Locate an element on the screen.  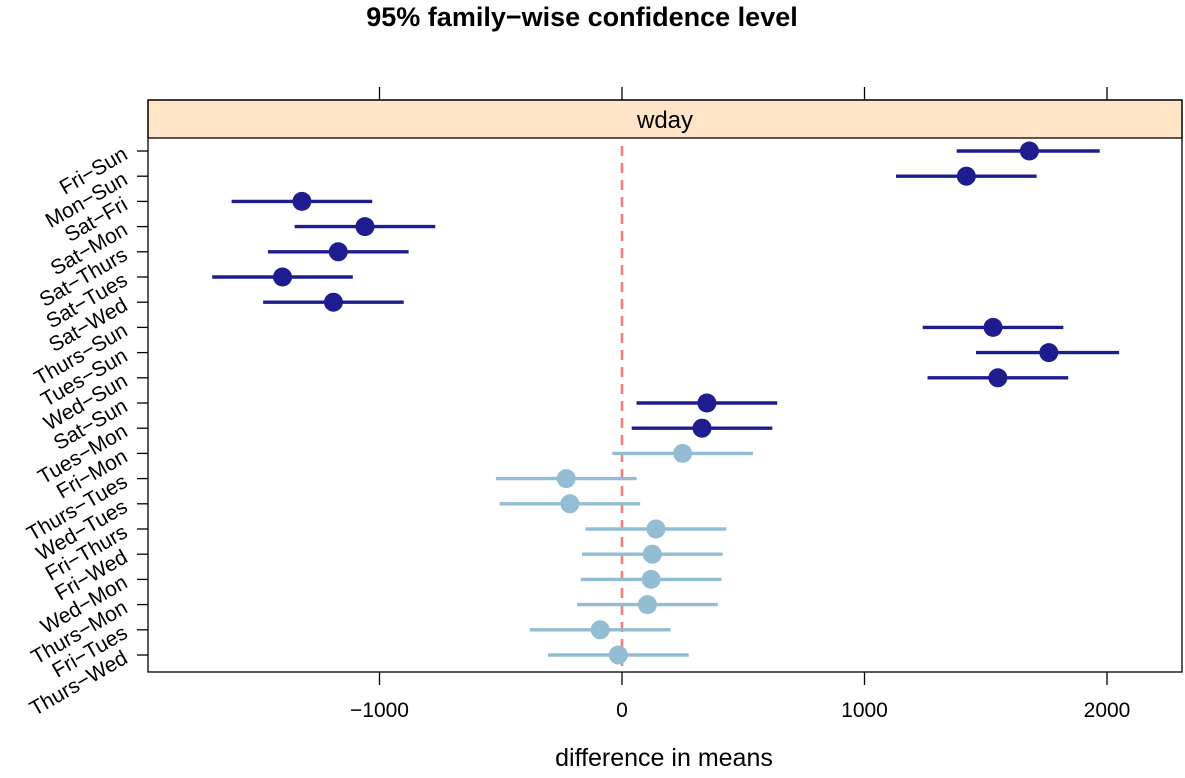
panel-strip is located at coordinates (665, 119).